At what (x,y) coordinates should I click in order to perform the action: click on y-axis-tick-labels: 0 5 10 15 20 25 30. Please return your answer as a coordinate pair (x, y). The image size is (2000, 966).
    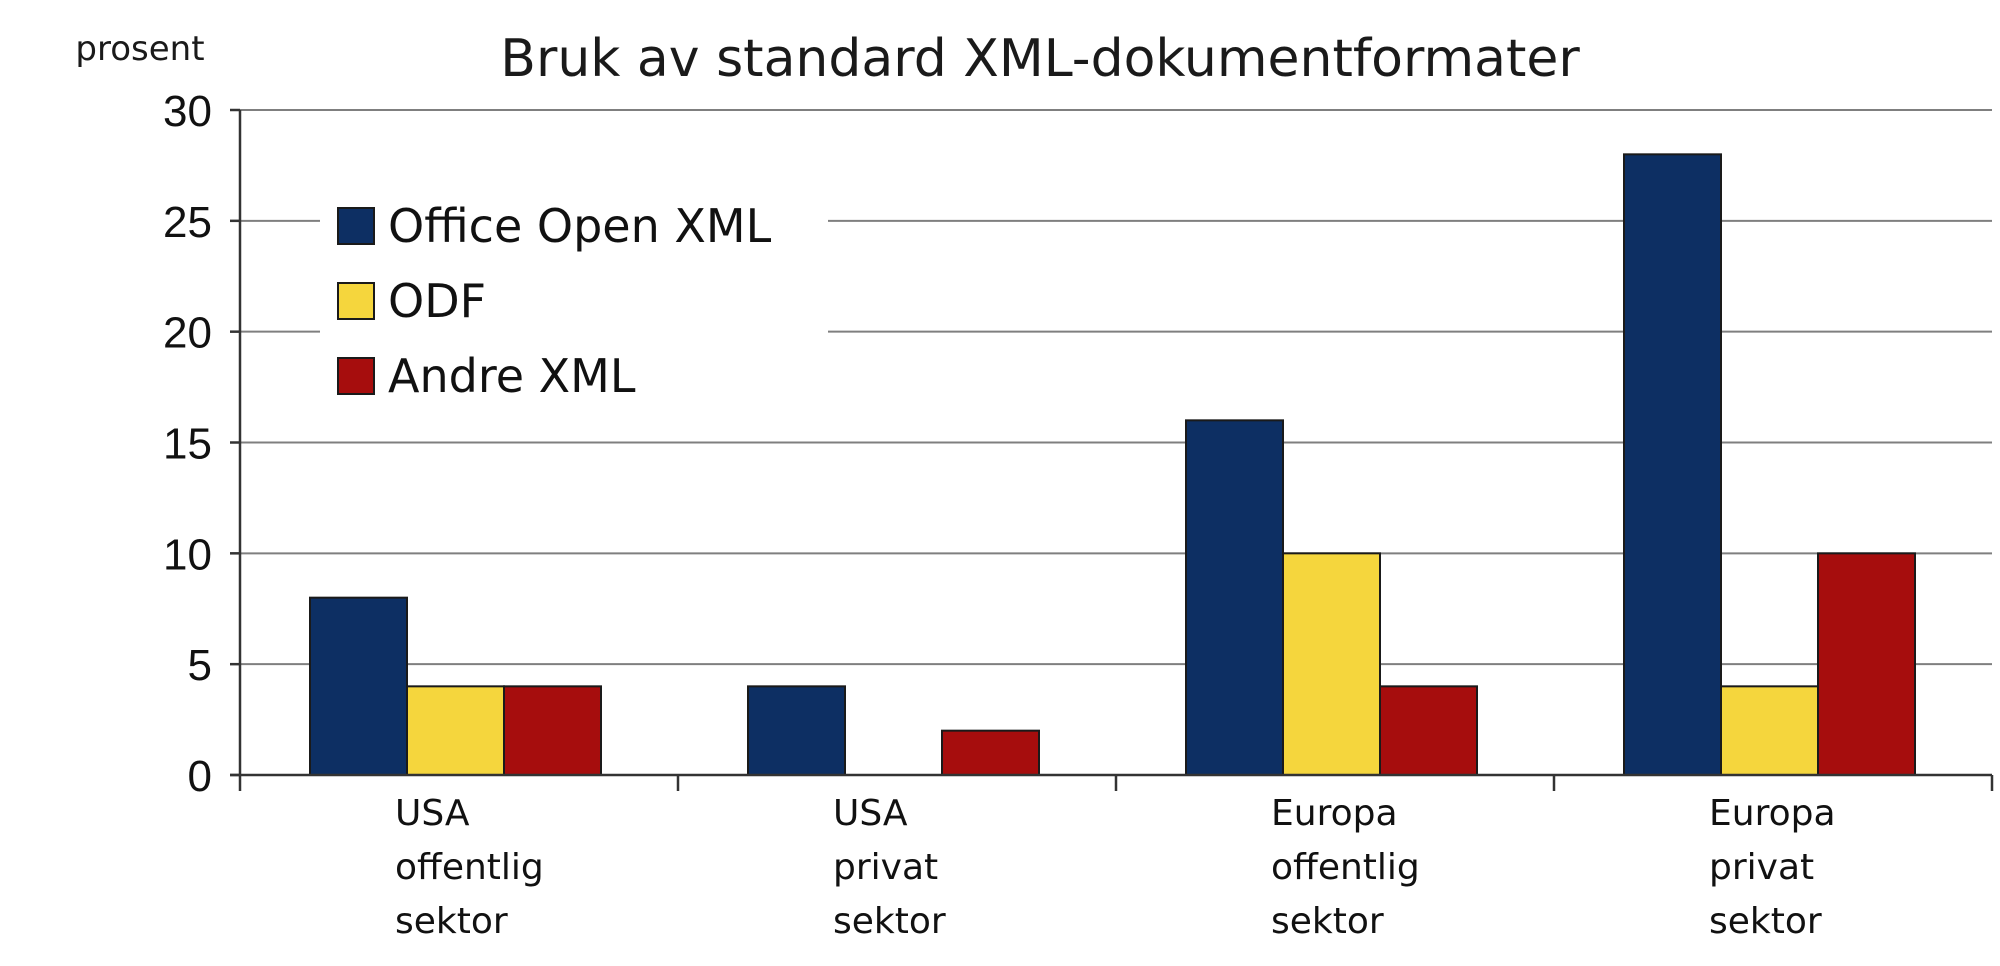
    Looking at the image, I should click on (187, 444).